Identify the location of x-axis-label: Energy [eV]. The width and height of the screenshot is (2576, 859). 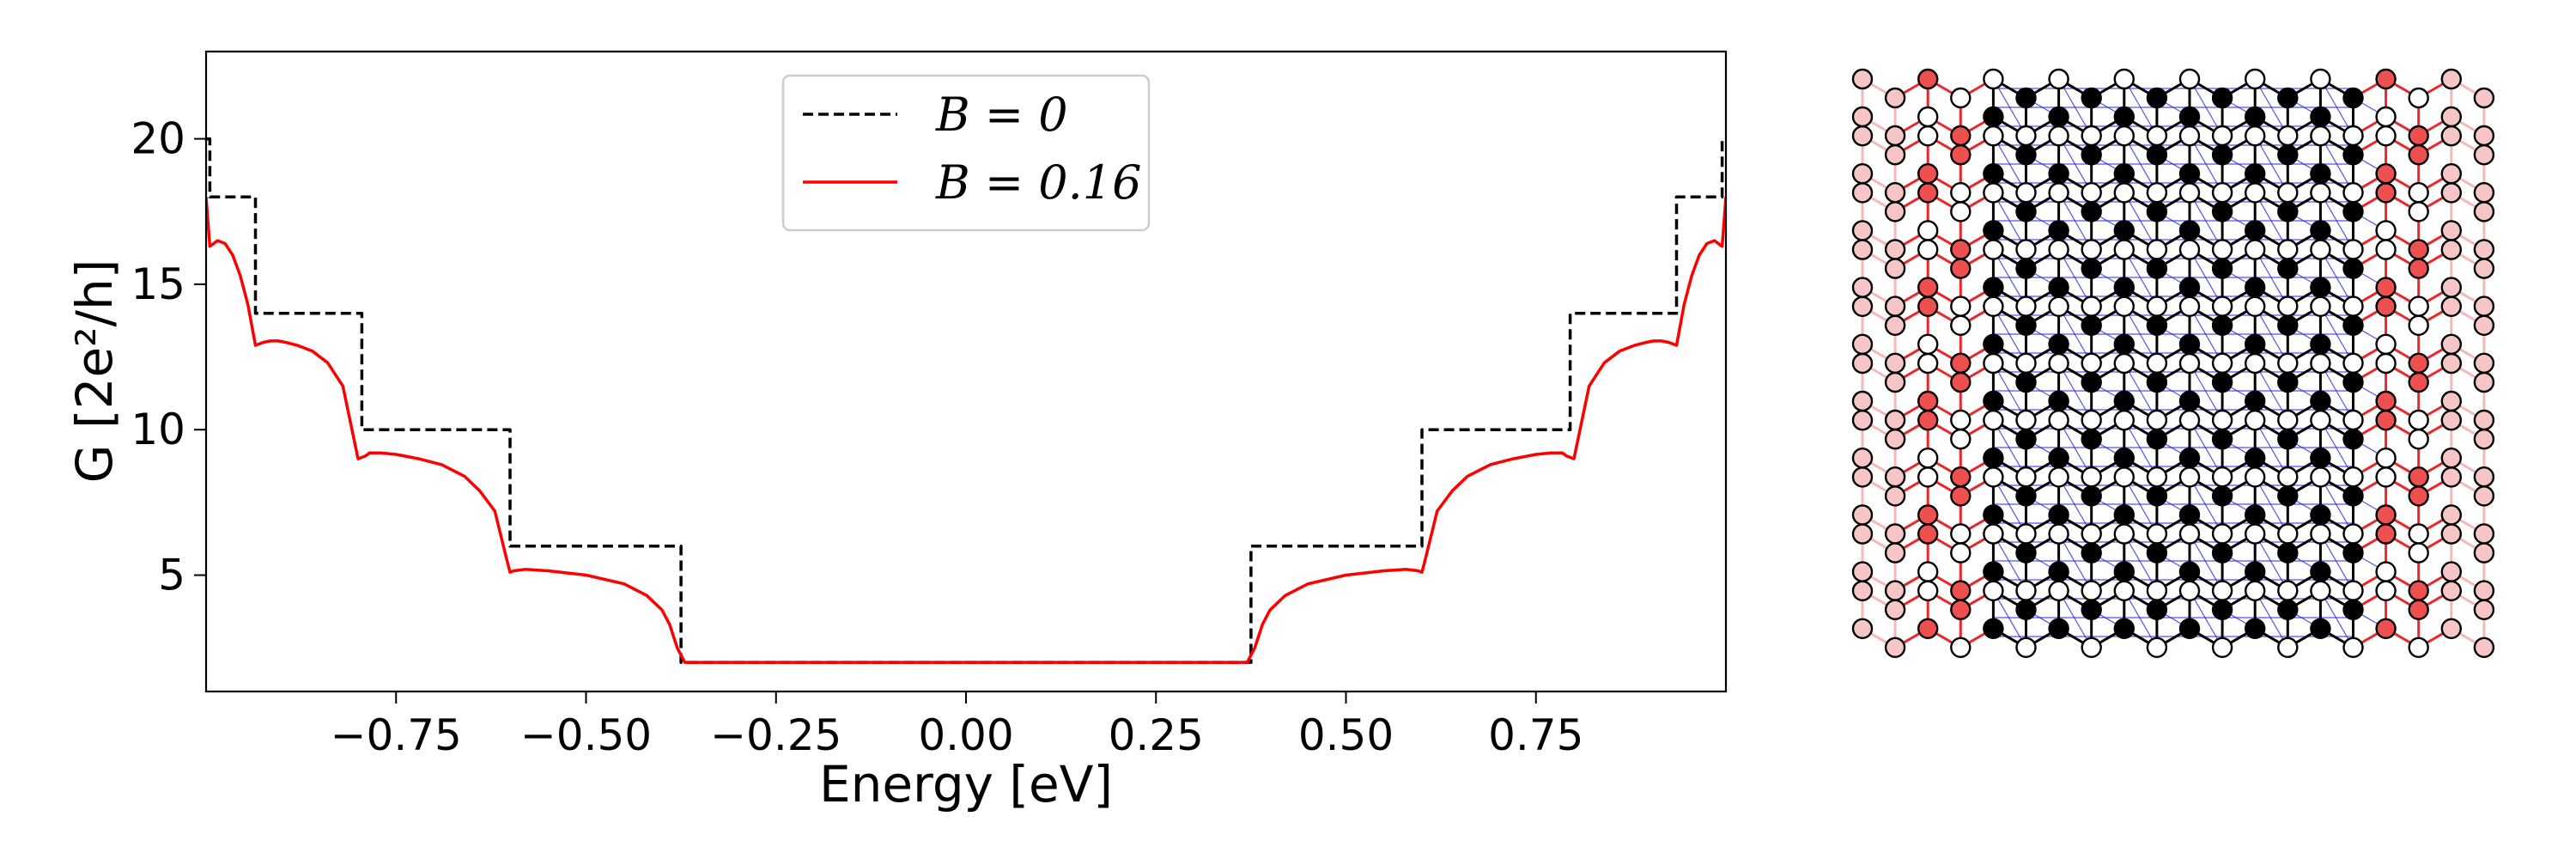
(966, 784).